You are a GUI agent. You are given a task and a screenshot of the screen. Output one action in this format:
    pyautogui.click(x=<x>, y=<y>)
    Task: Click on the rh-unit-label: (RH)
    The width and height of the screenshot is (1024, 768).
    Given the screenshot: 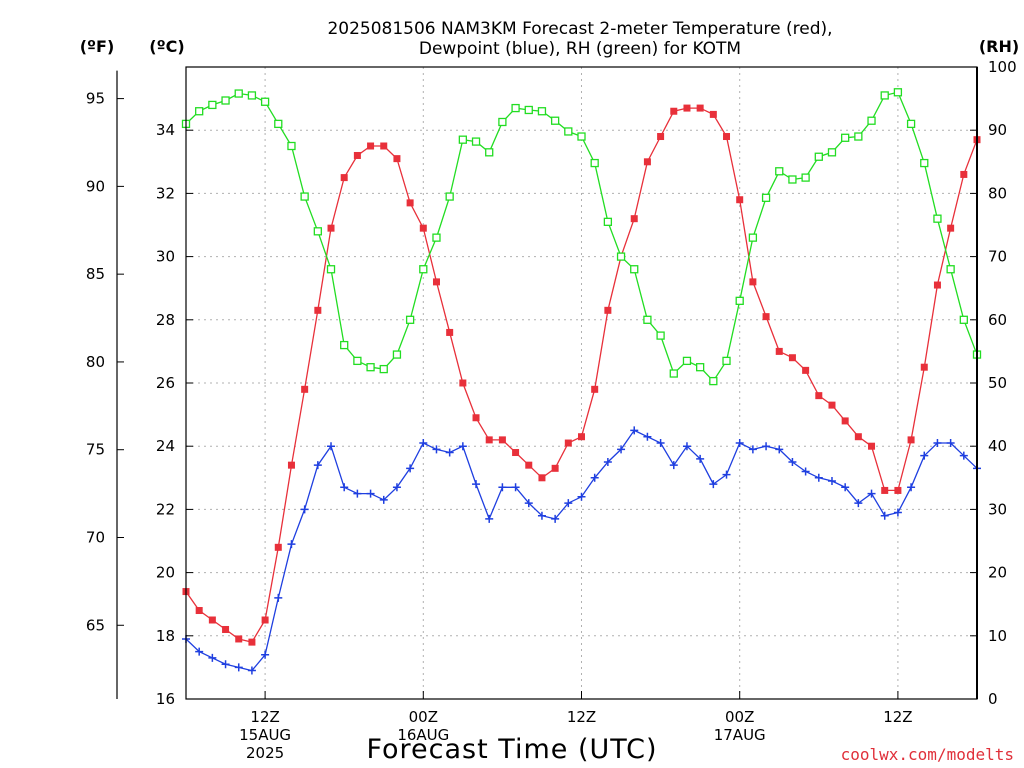 What is the action you would take?
    pyautogui.click(x=999, y=46)
    